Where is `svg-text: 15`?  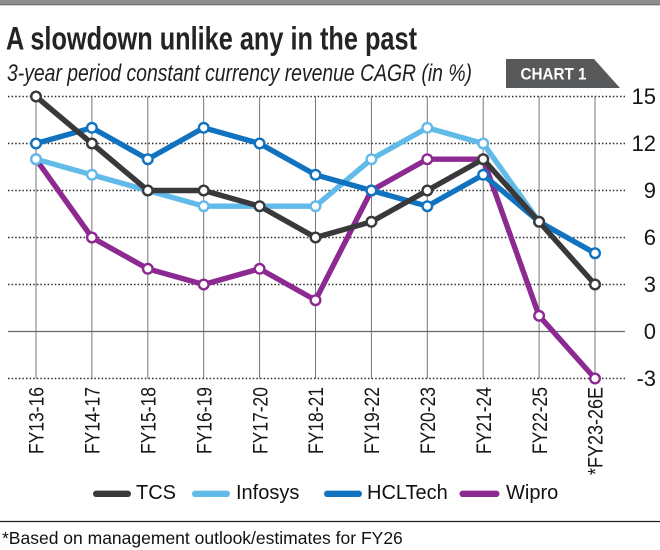
svg-text: 15 is located at coordinates (644, 96).